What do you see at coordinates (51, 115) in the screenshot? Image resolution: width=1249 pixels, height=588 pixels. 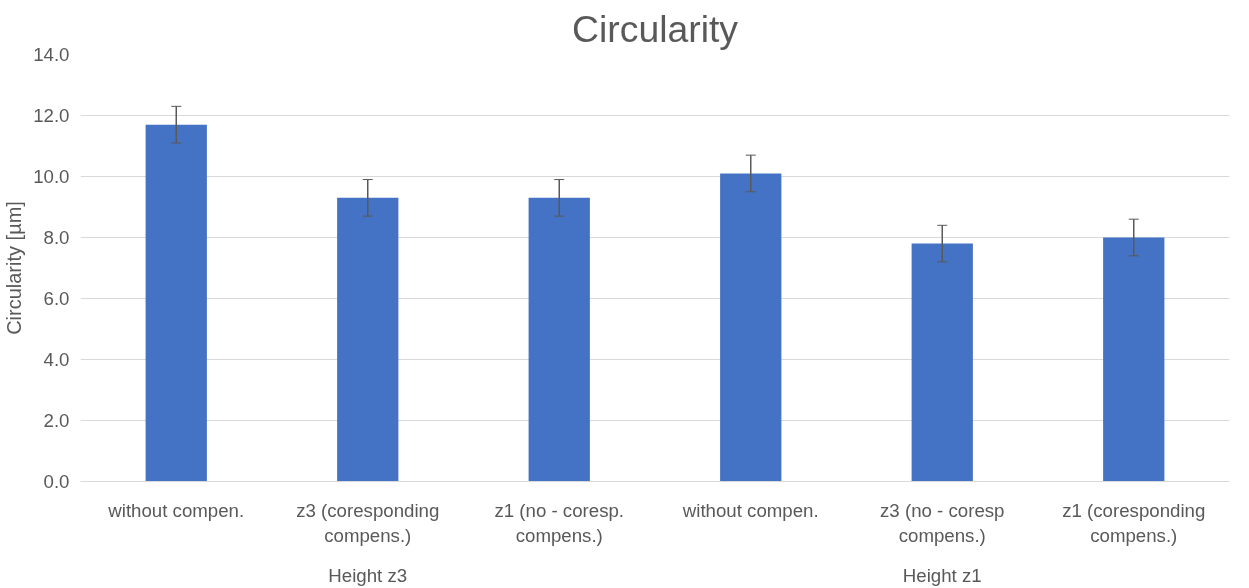 I see `y-tick-label: 12.0` at bounding box center [51, 115].